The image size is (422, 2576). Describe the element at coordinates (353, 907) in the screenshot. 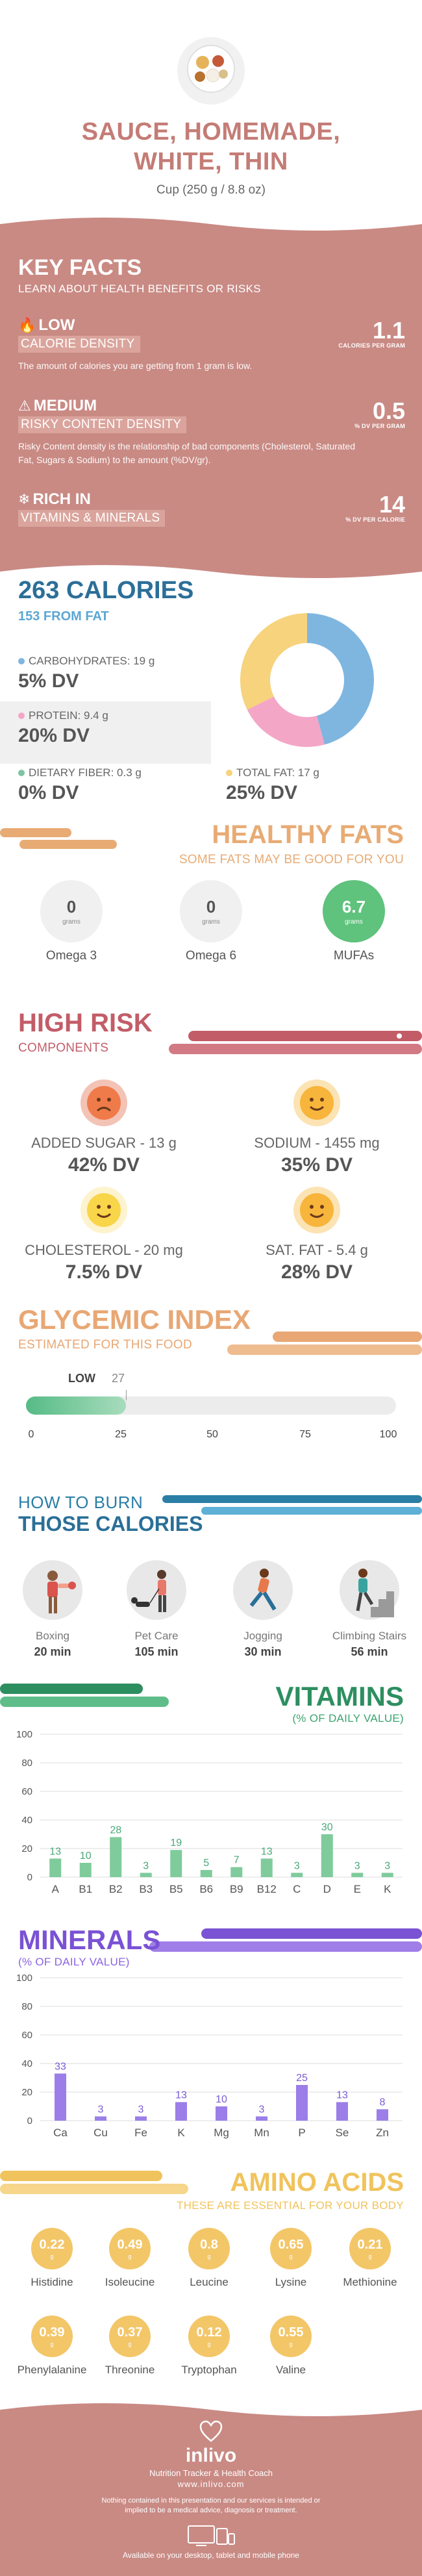

I see `fat-value: 6.7` at that location.